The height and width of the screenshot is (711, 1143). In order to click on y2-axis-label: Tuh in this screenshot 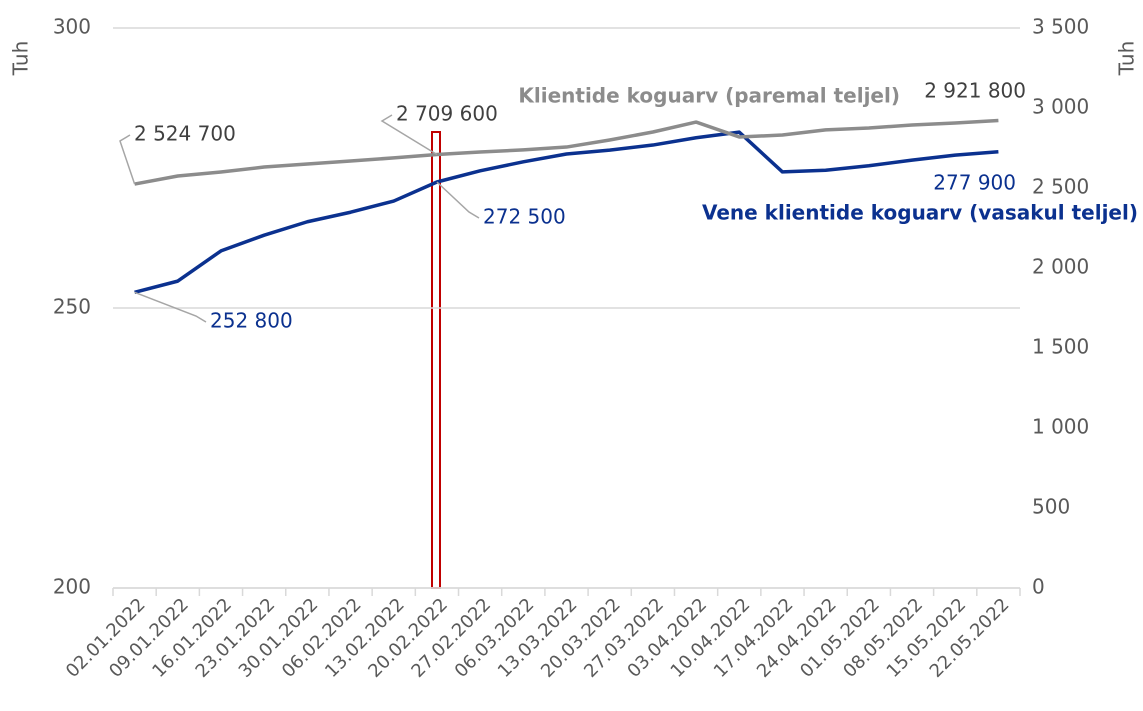, I will do `click(1127, 59)`.